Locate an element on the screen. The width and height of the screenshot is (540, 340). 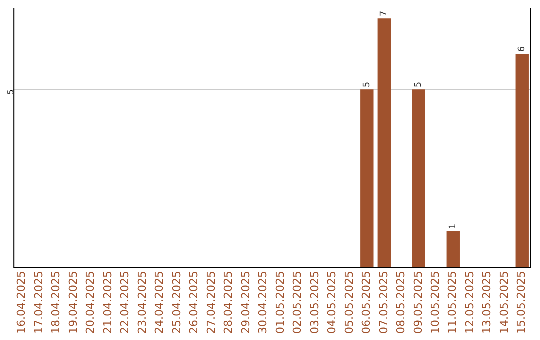
x-tick-label: 21.04.2025 is located at coordinates (107, 302).